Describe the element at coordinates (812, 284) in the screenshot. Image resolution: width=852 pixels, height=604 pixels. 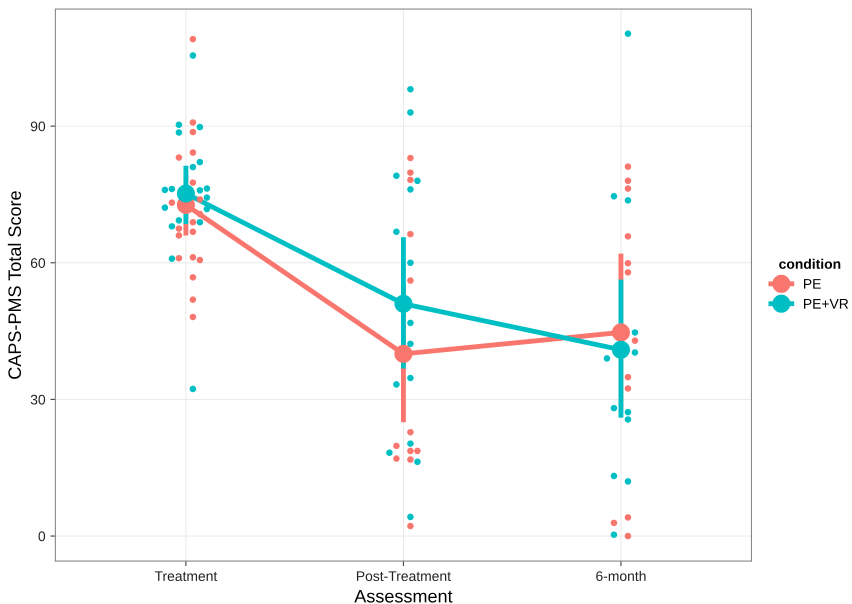
I see `legend-label: PE` at that location.